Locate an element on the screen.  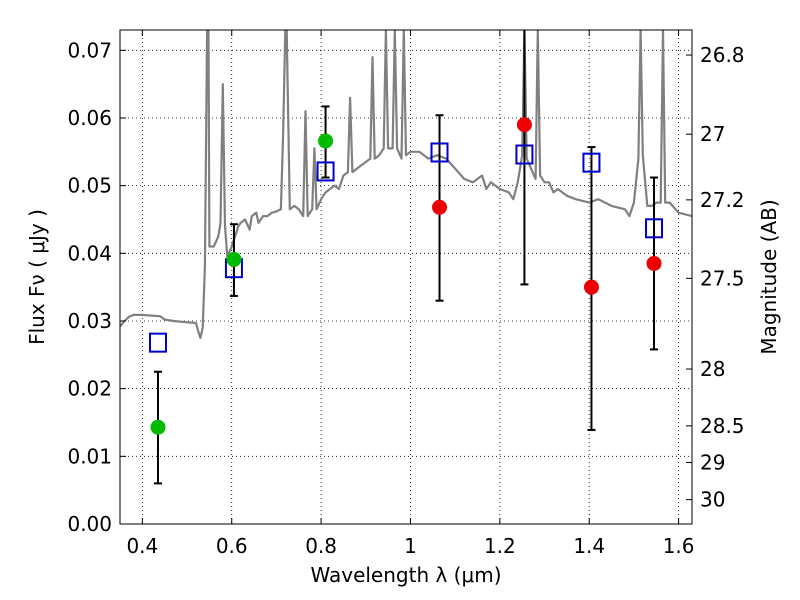
y2-tick-label: 27 is located at coordinates (712, 134).